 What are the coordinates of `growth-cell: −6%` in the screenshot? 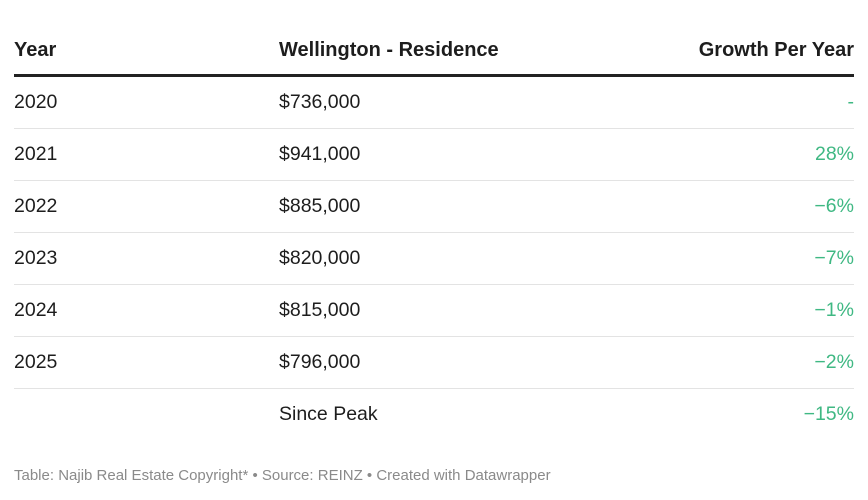 It's located at (731, 206).